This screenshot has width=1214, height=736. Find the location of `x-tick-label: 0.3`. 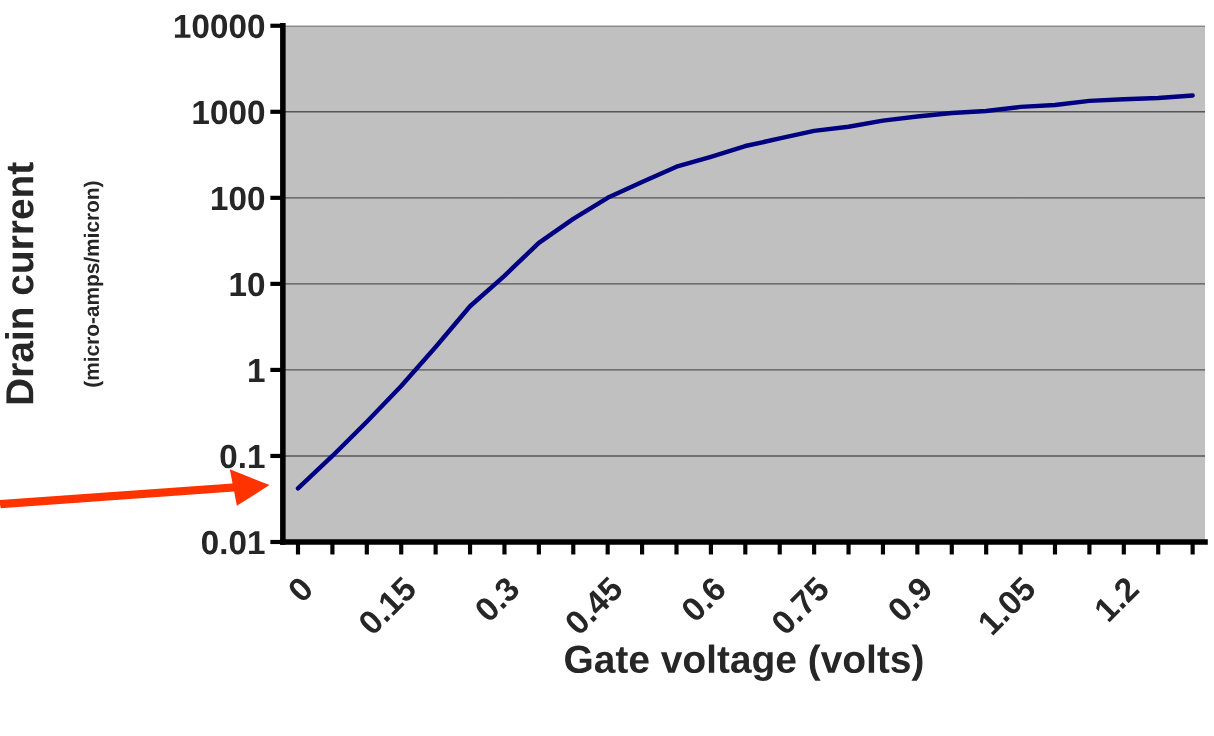

x-tick-label: 0.3 is located at coordinates (497, 599).